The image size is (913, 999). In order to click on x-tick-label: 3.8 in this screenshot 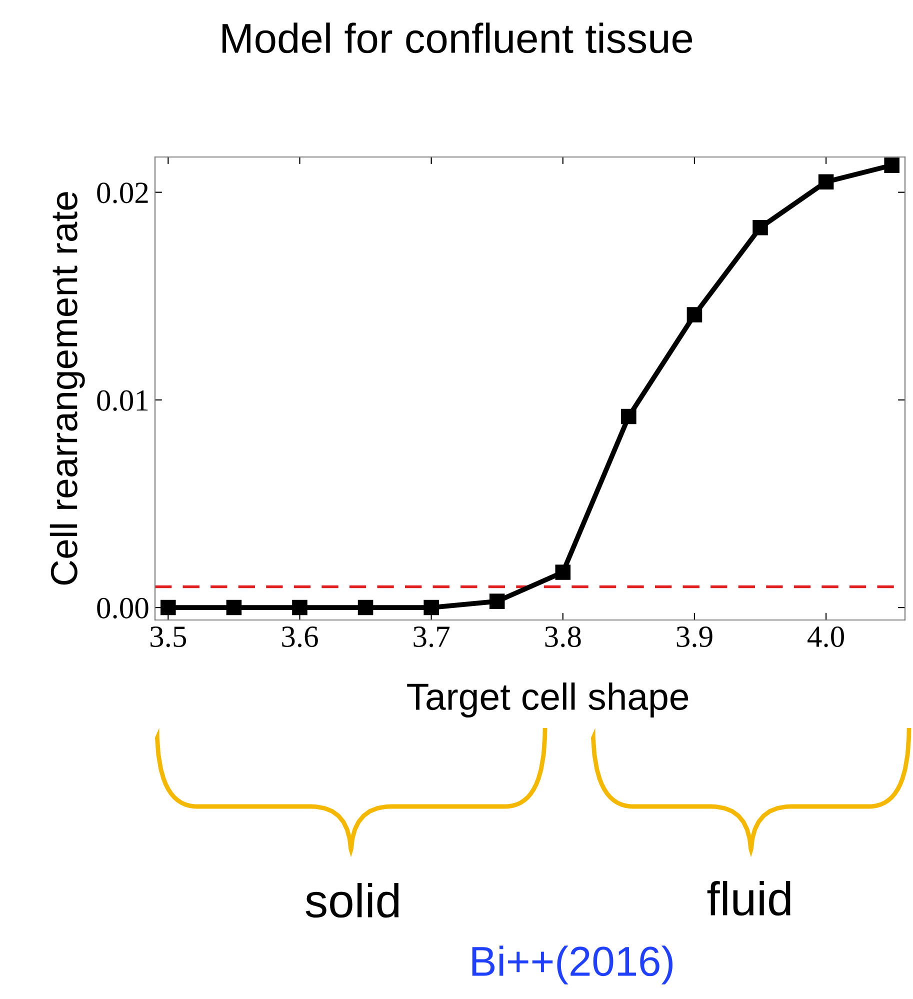, I will do `click(563, 637)`.